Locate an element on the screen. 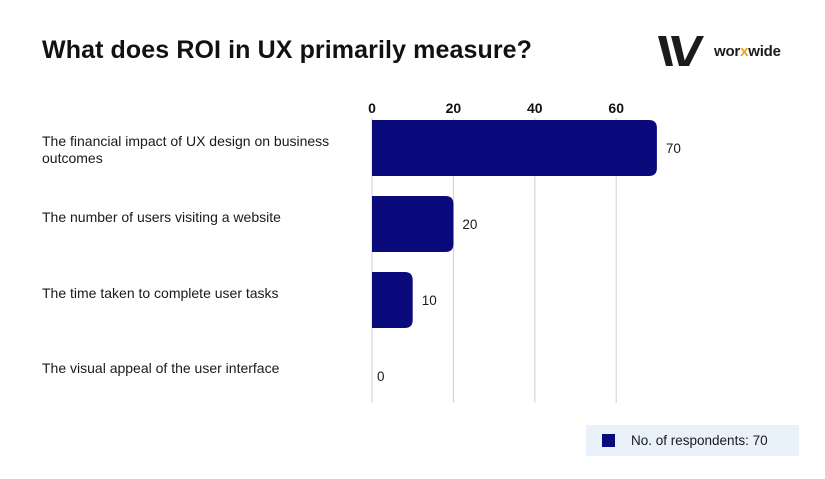 The height and width of the screenshot is (479, 825). logo-wordmark: worxwide is located at coordinates (747, 51).